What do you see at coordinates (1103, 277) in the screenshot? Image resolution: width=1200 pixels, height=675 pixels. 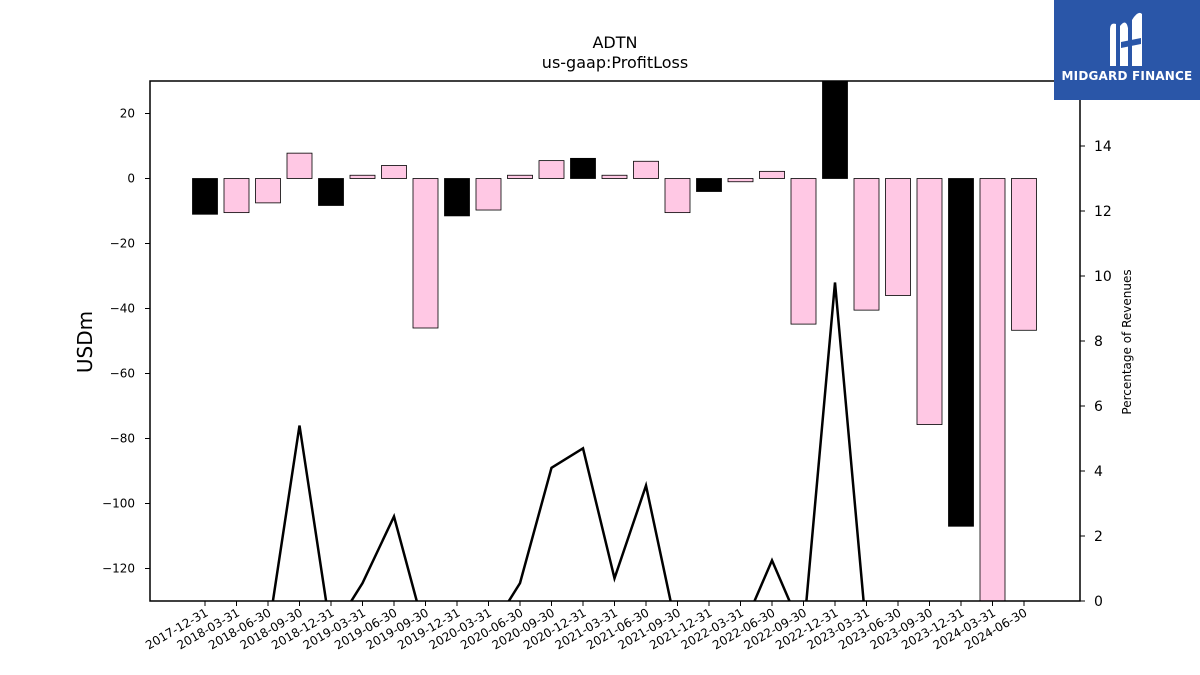 I see `y2-tick-label: 10` at bounding box center [1103, 277].